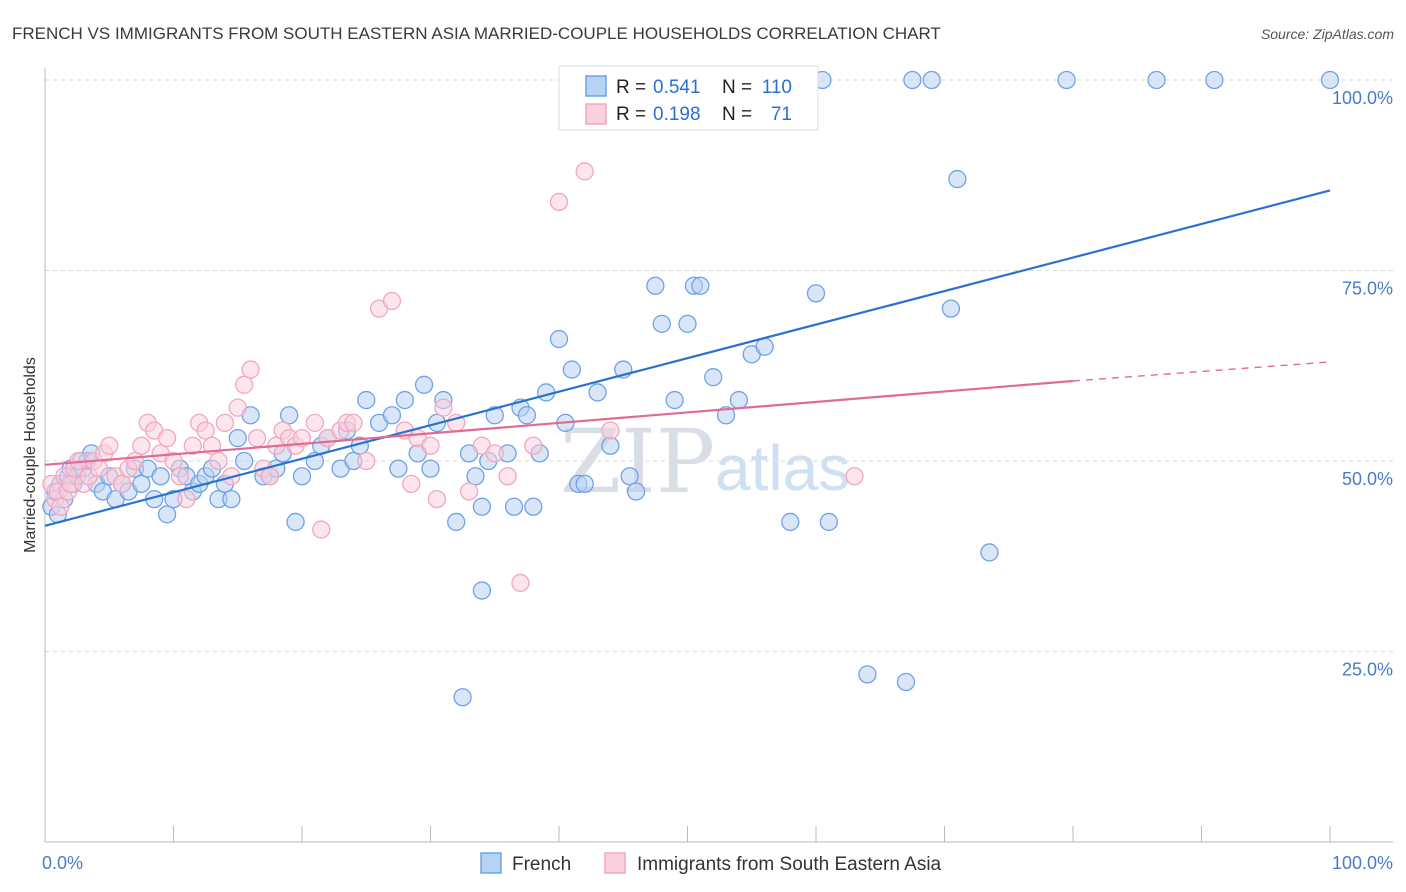 Image resolution: width=1406 pixels, height=892 pixels. Describe the element at coordinates (1362, 384) in the screenshot. I see `y-tick-labels: 25.0% 50.0% 75.0% 100.0%` at that location.